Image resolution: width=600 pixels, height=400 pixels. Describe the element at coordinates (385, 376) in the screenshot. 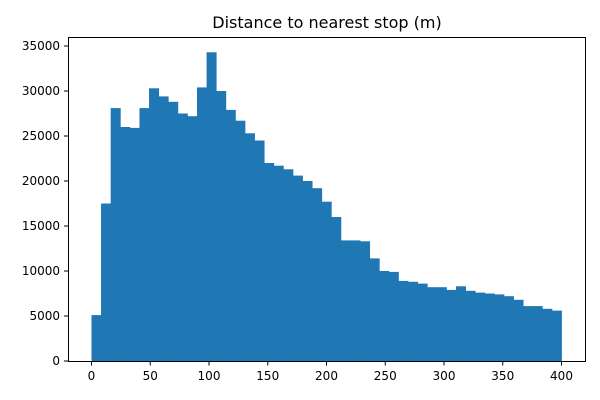

I see `x-tick-label: 250` at that location.